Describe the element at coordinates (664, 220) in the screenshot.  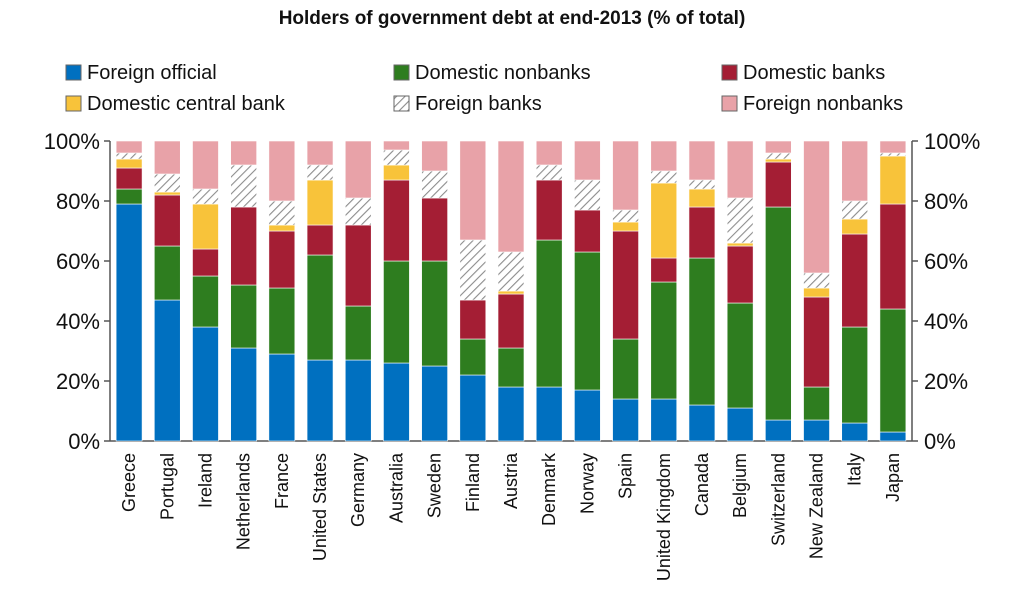
I see `bar-segment-united-kingdom-domestic-central-bank` at that location.